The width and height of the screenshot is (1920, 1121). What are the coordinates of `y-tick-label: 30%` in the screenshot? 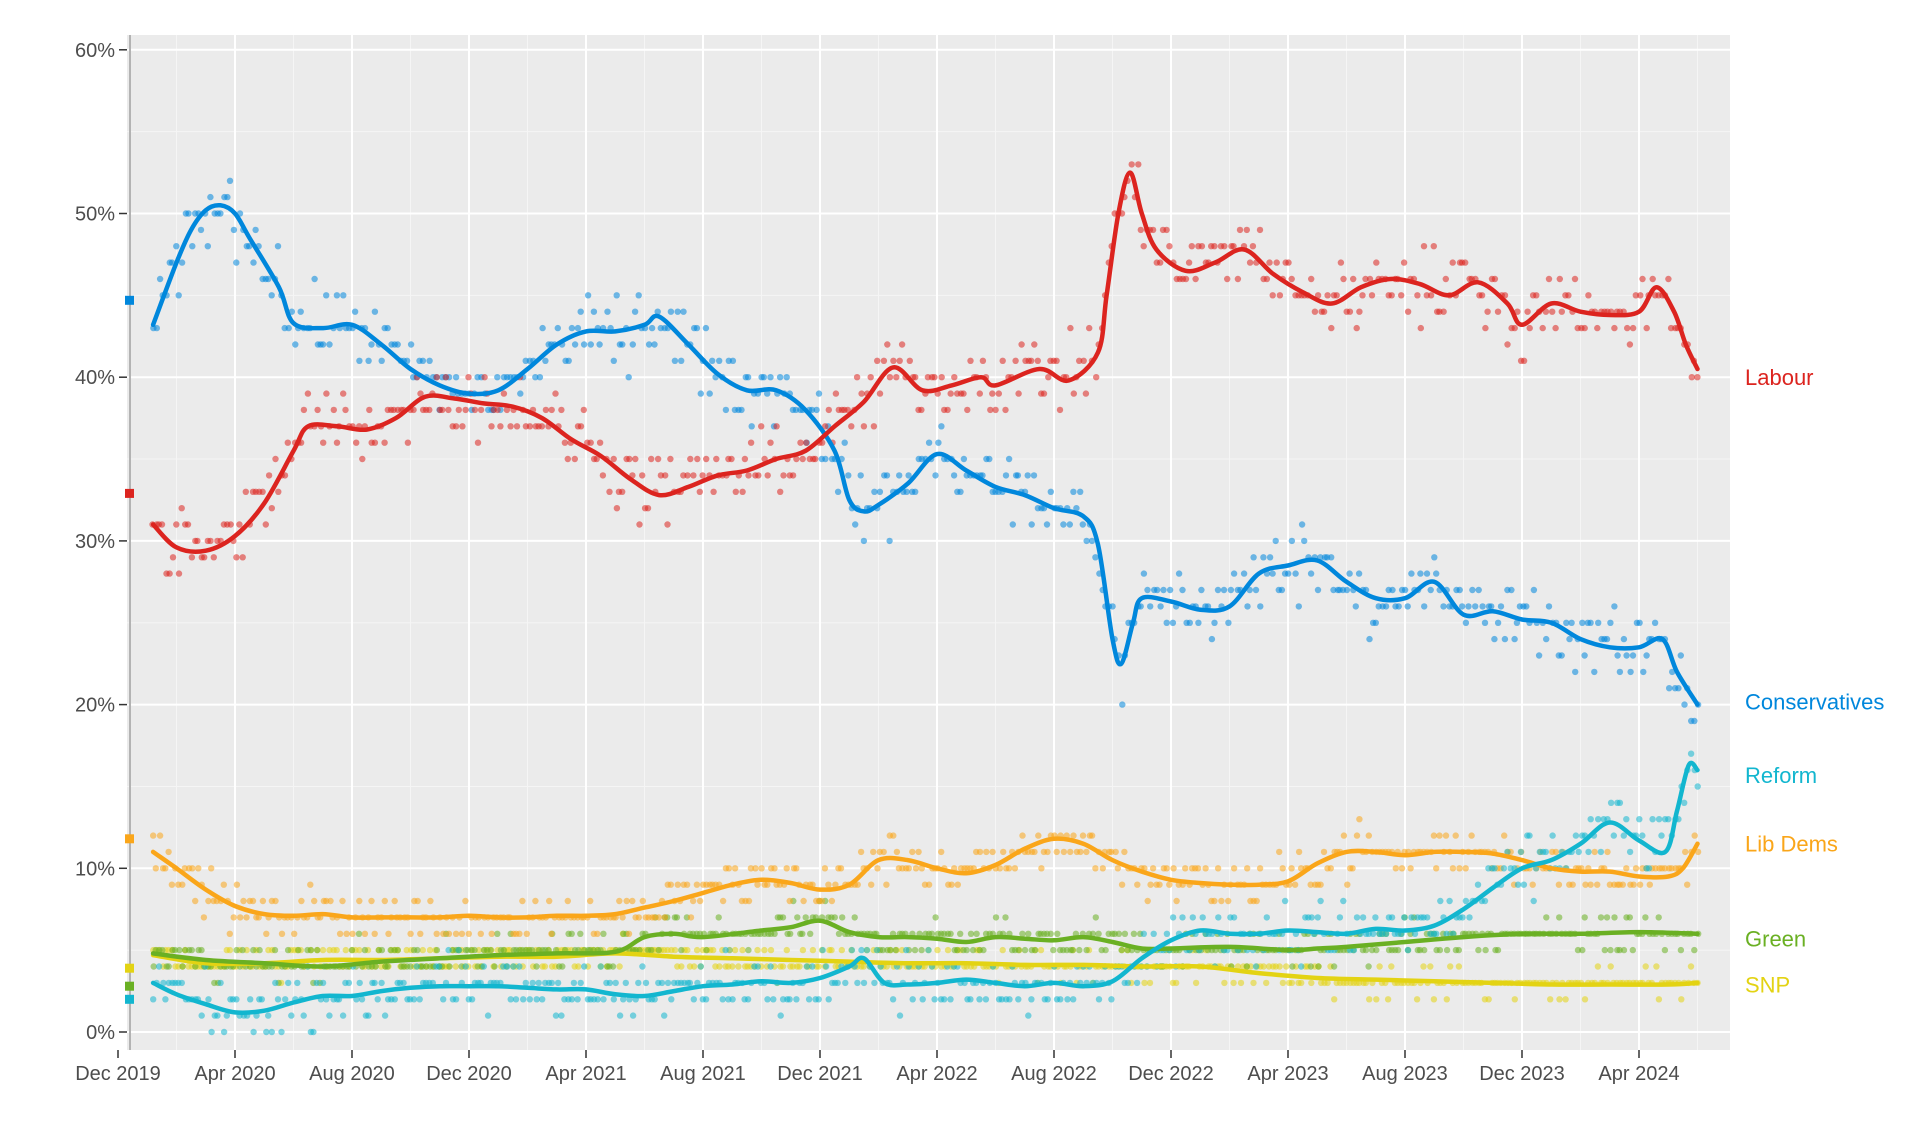 It's located at (95, 542).